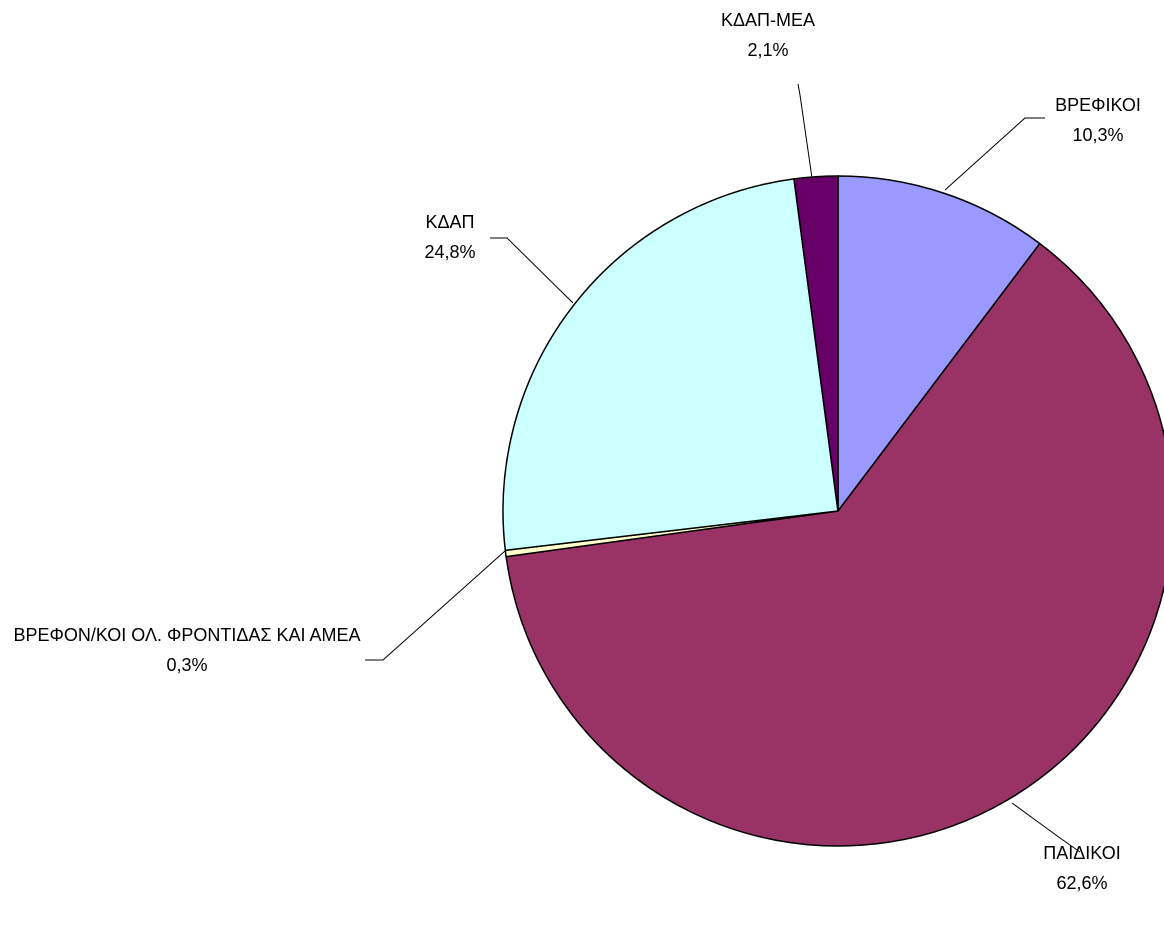 Image resolution: width=1164 pixels, height=929 pixels. I want to click on value-label: 10,3%, so click(1098, 135).